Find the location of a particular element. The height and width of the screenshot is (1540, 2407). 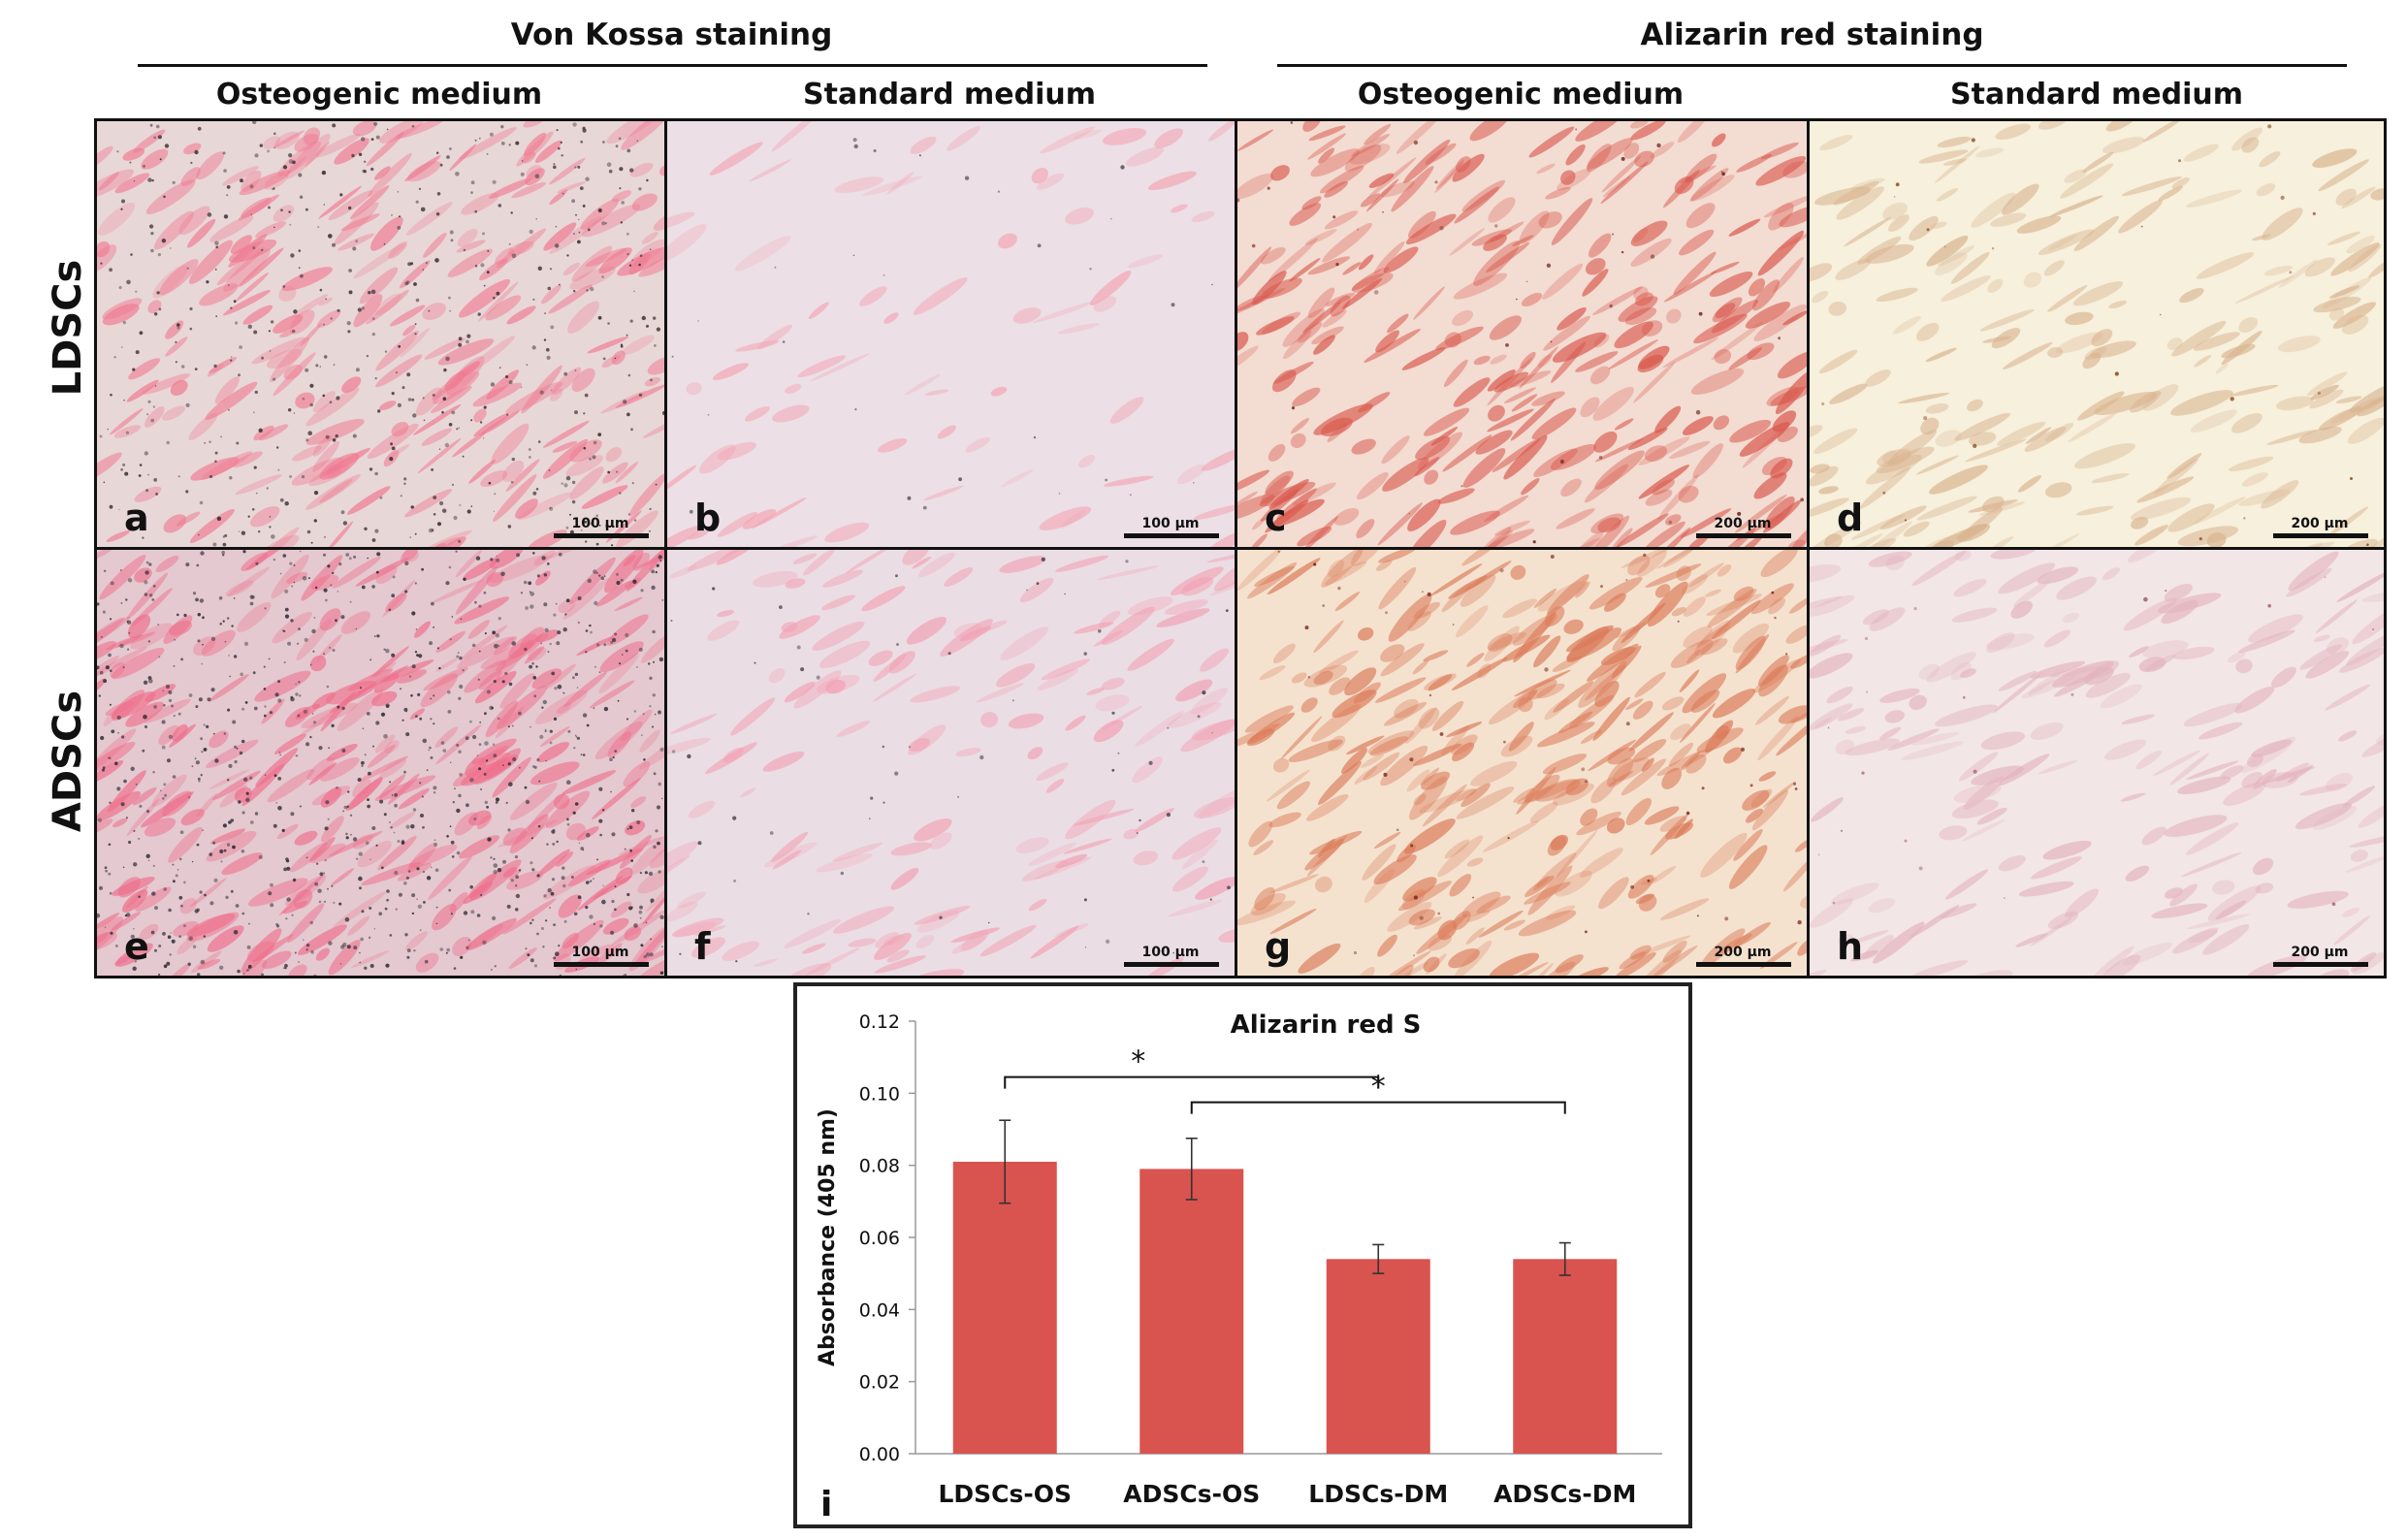

y-tick-label: 0.02 is located at coordinates (879, 1383).